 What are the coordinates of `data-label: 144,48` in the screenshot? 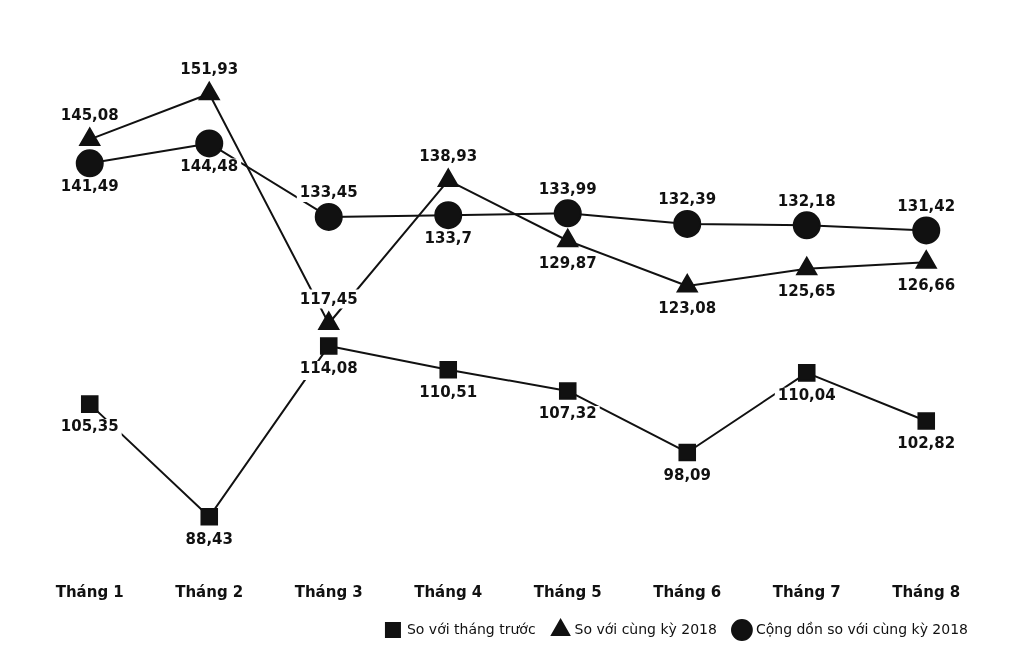 It's located at (209, 165).